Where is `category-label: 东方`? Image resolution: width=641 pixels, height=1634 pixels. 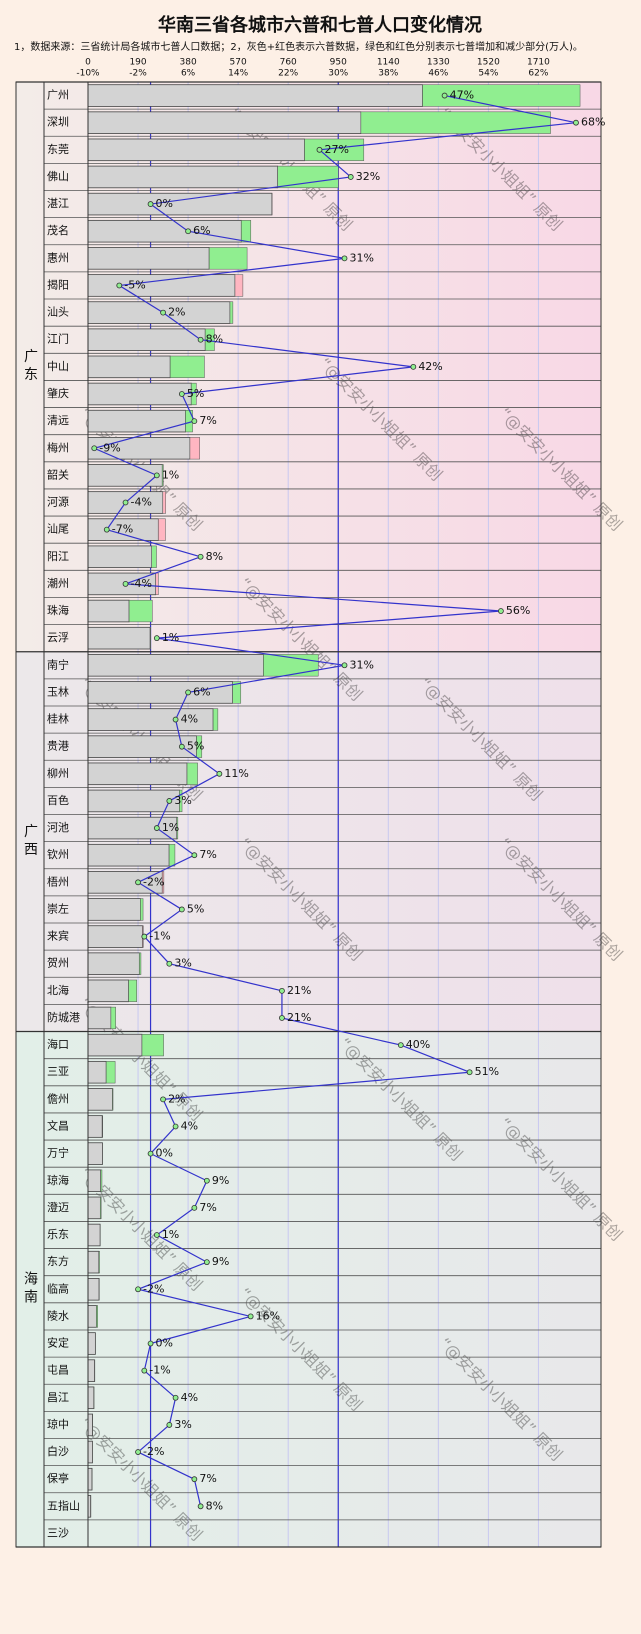
category-label: 东方 is located at coordinates (58, 1261).